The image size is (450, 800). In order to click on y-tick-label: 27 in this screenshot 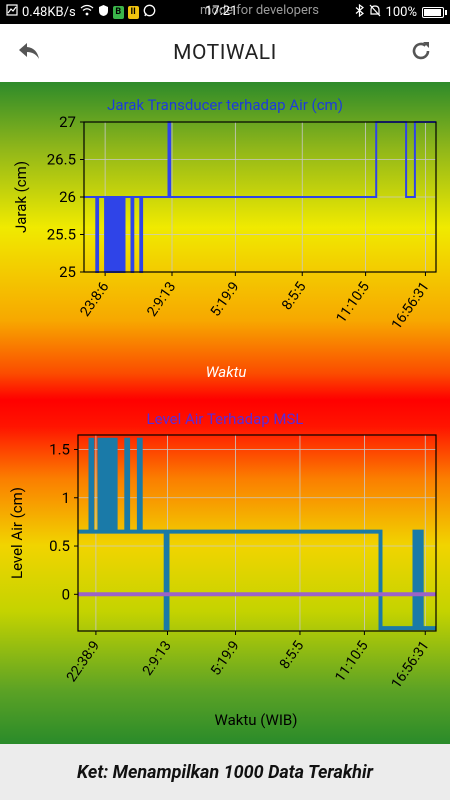, I will do `click(67, 122)`.